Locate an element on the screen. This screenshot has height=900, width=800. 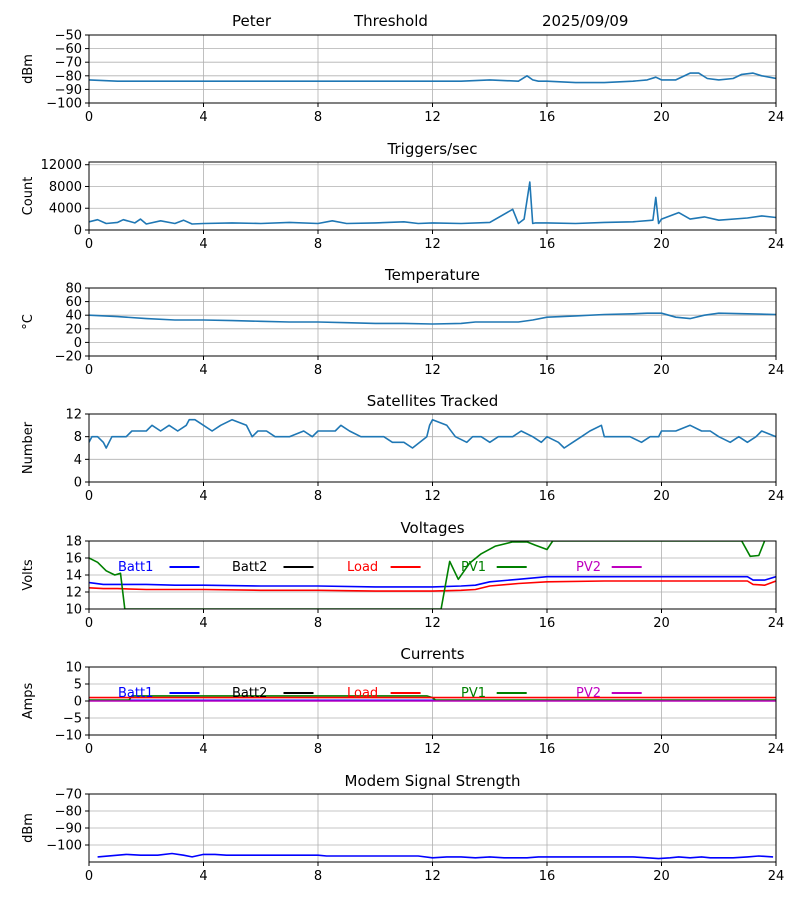
chart-title: Triggers/sec is located at coordinates (432, 149).